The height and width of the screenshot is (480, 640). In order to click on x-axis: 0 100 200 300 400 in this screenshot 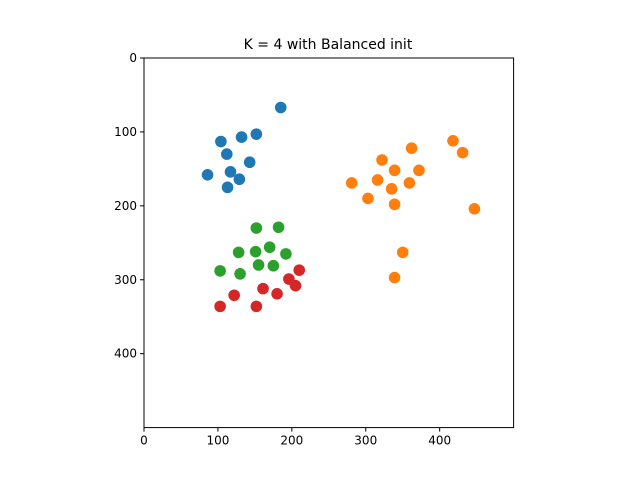, I will do `click(295, 437)`.